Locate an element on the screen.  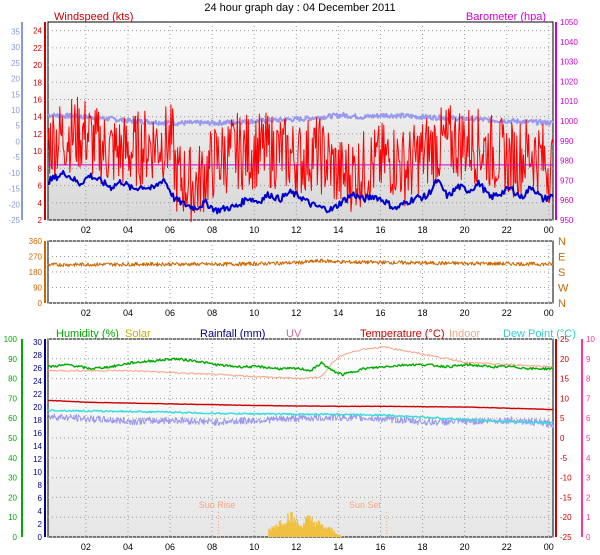
wind-tick-2: 2 is located at coordinates (40, 220).